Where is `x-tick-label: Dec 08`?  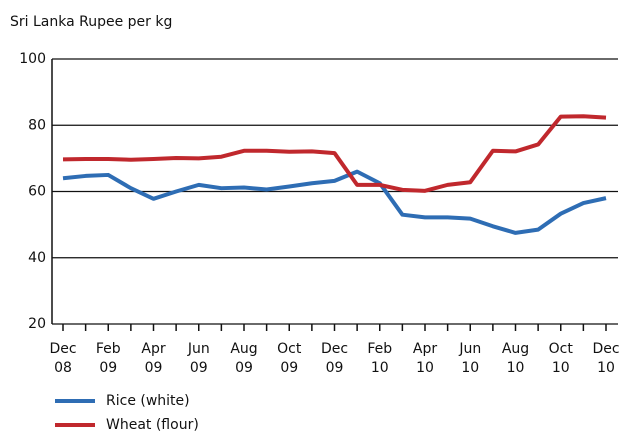
x-tick-label: Dec 08 is located at coordinates (63, 358).